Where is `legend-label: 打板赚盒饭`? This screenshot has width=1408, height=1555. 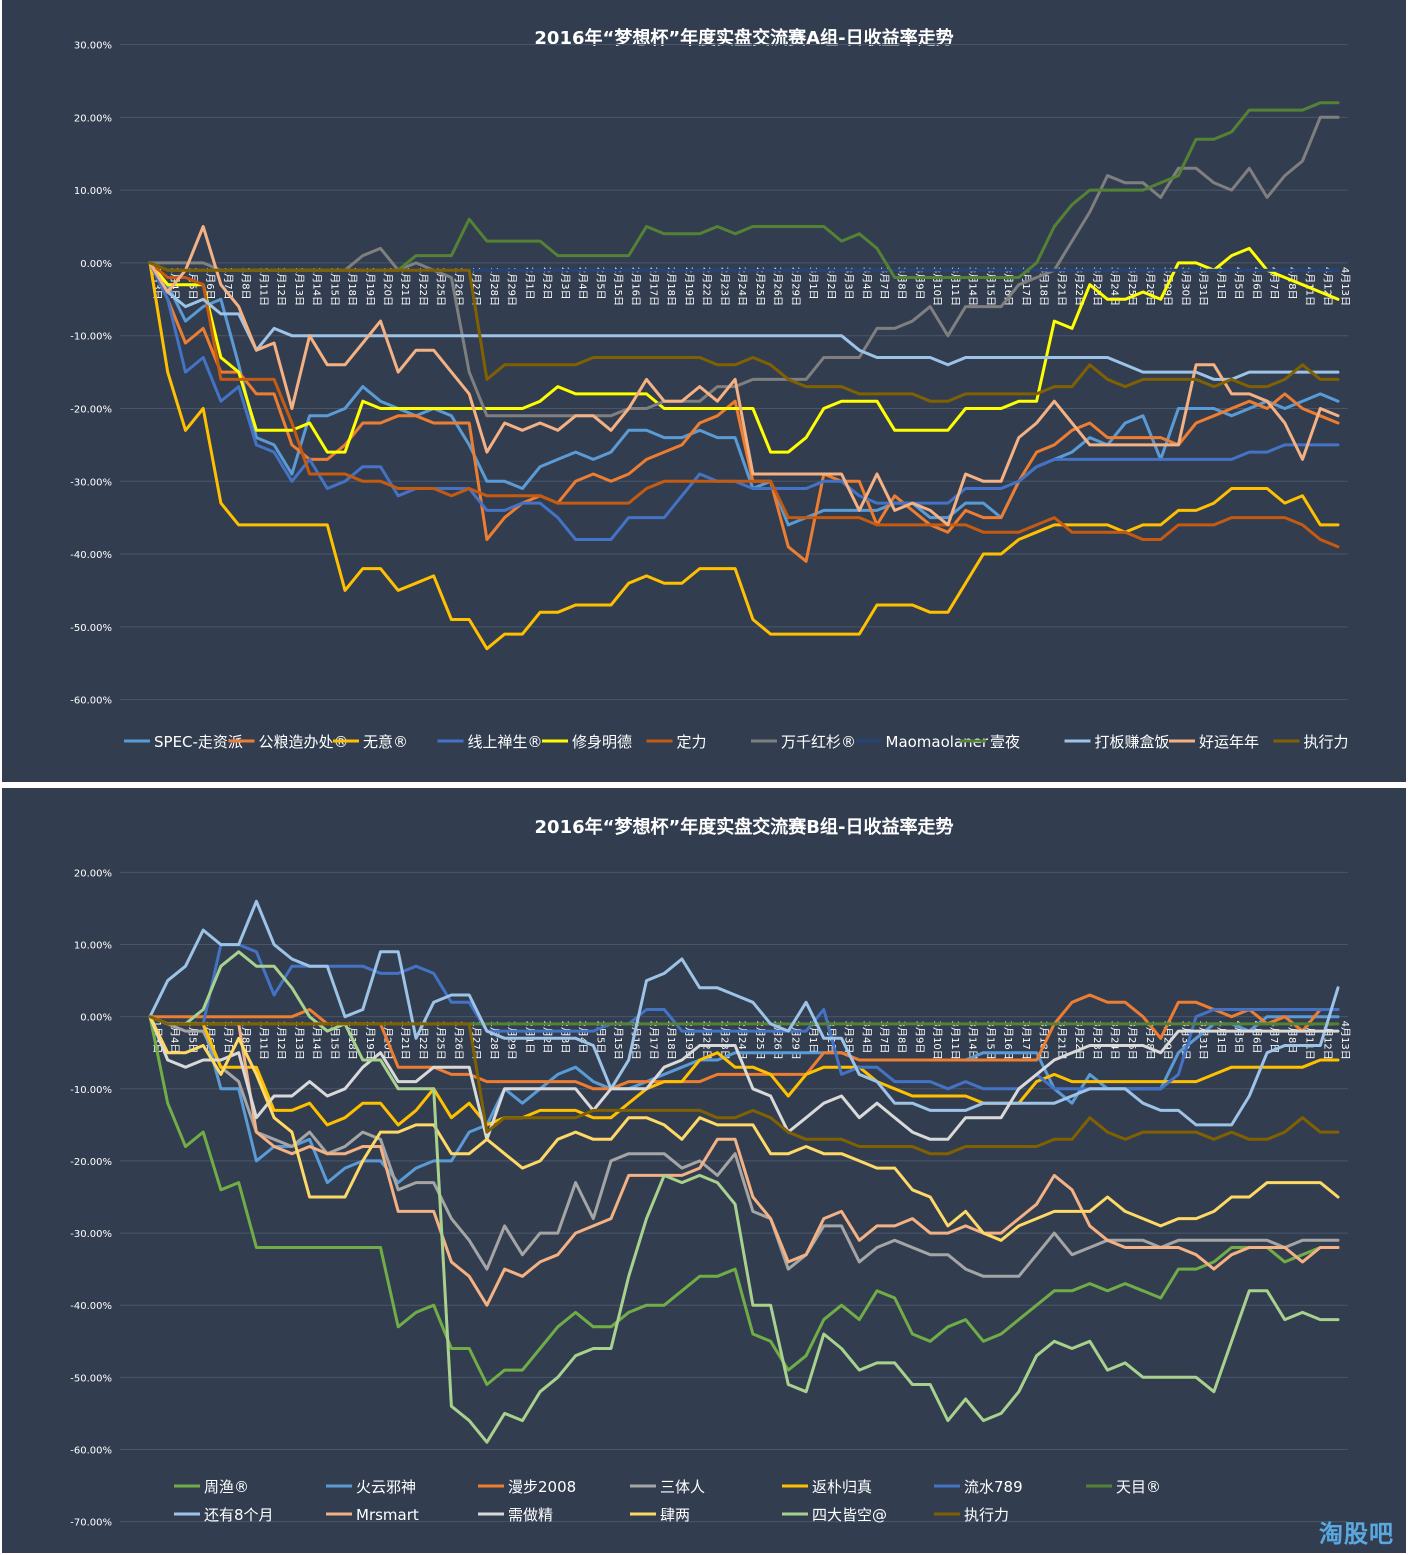 legend-label: 打板赚盒饭 is located at coordinates (1132, 742).